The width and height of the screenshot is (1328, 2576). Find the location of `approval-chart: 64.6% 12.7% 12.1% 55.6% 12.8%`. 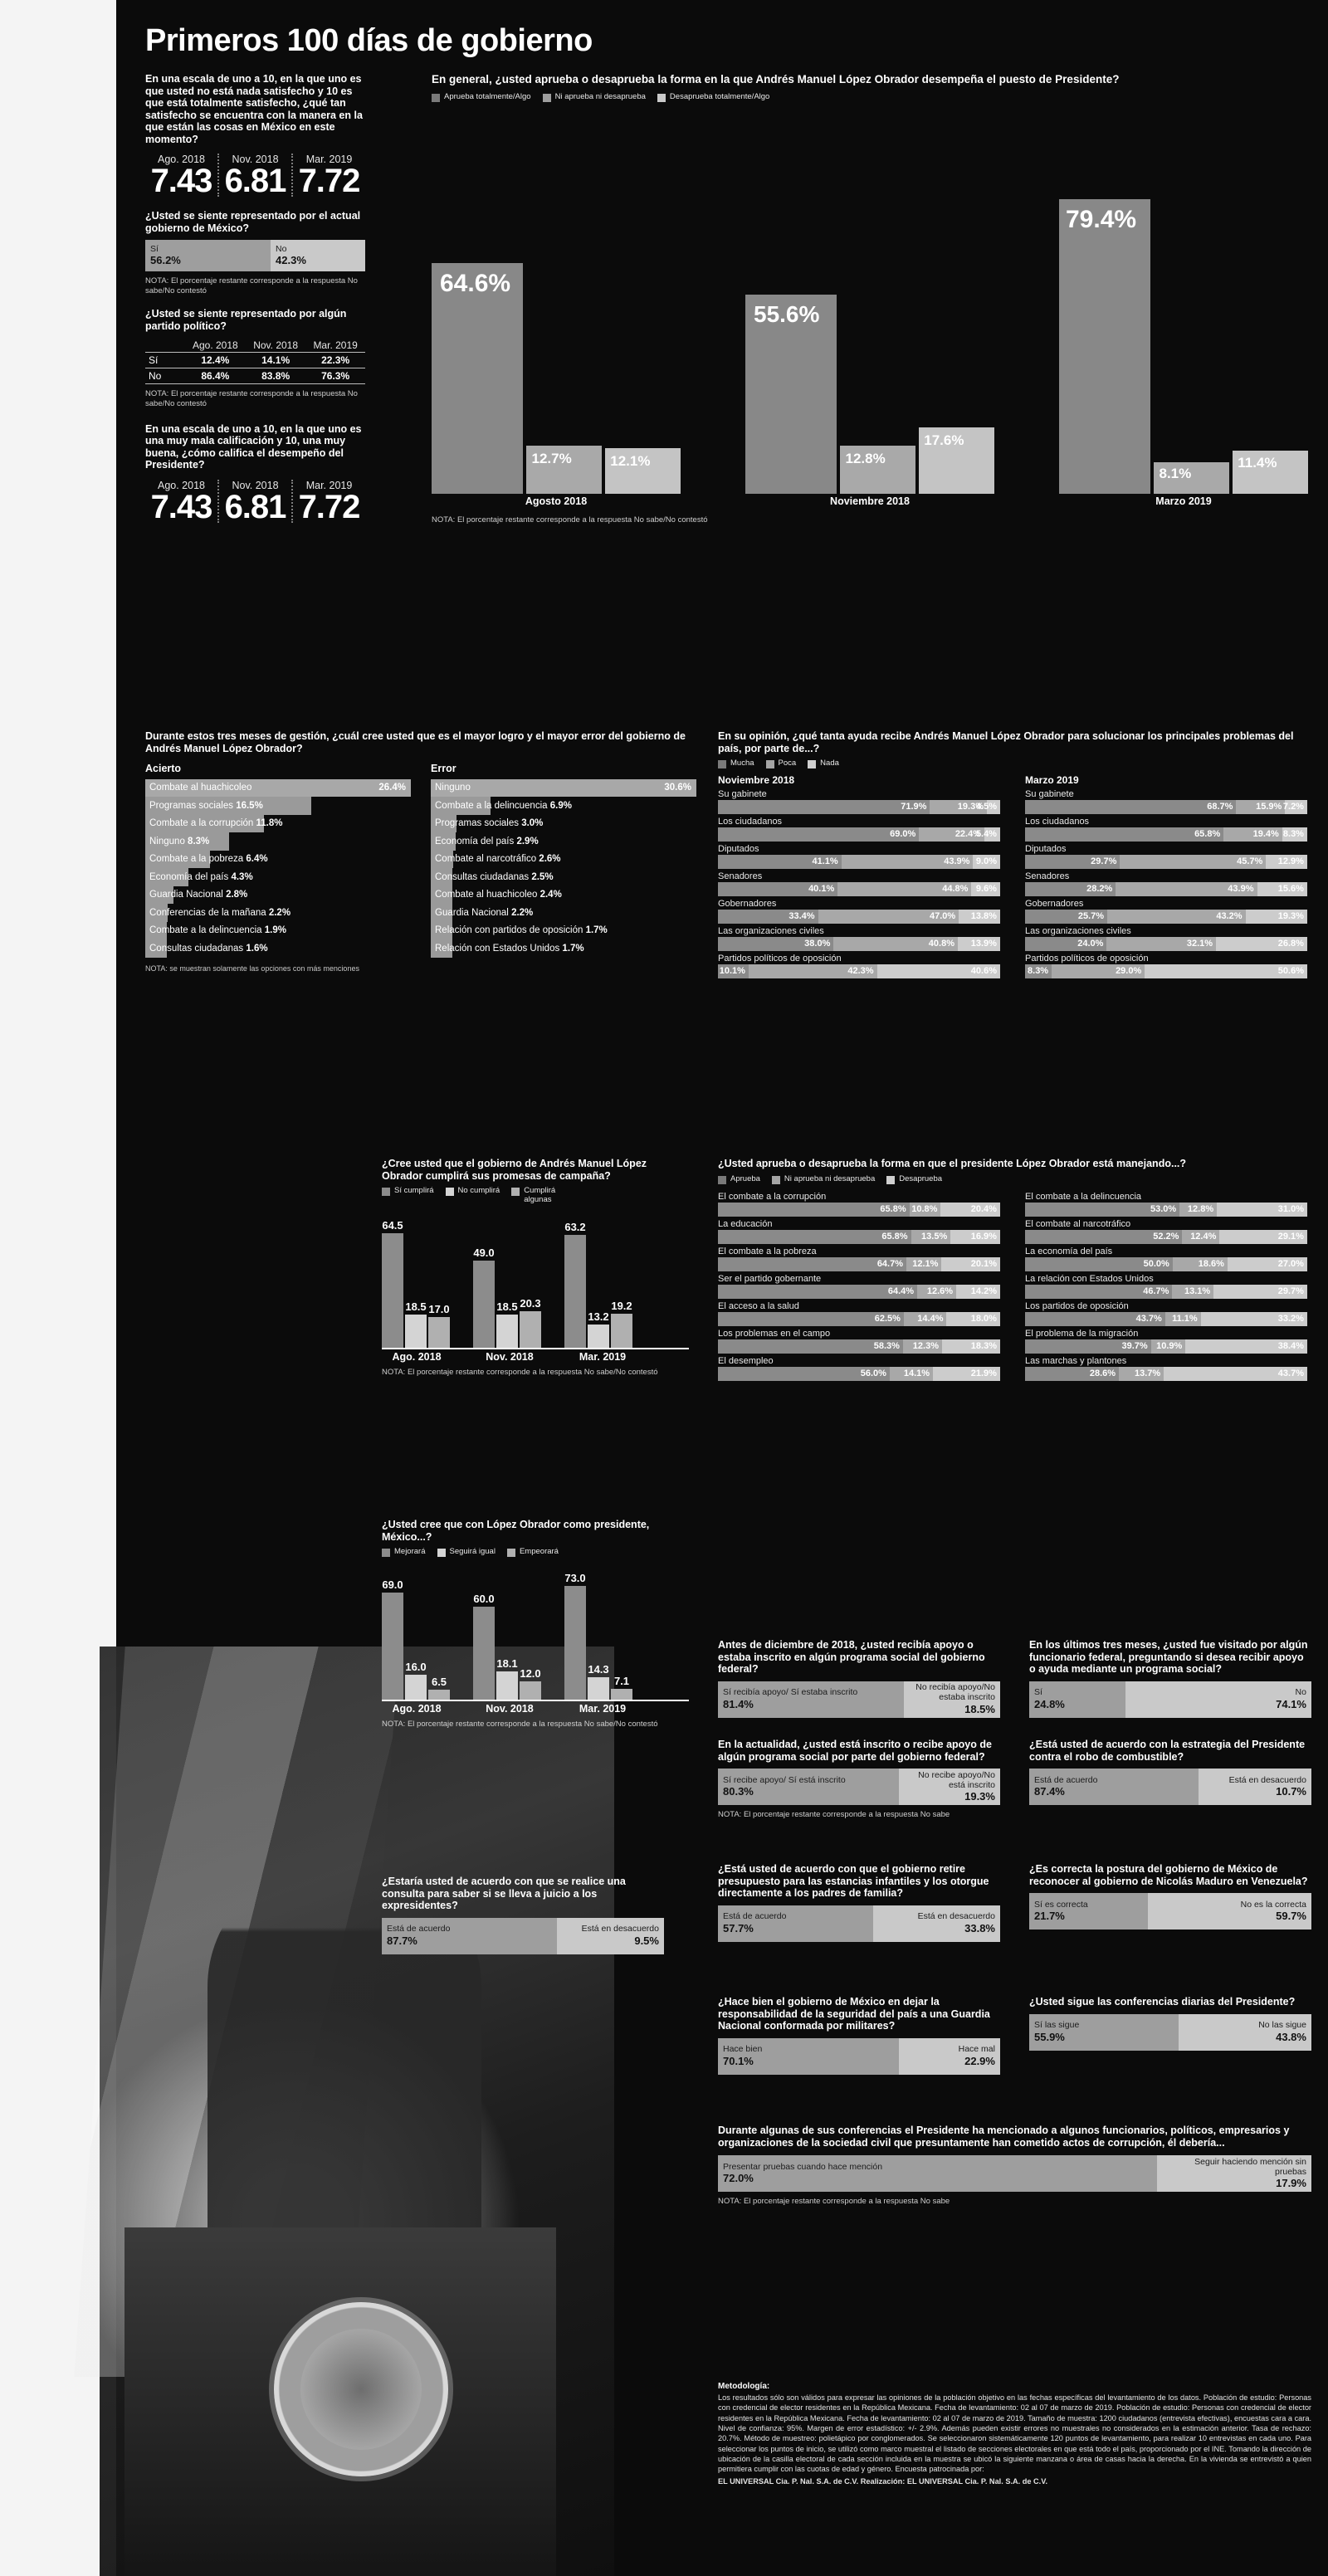

approval-chart: 64.6% 12.7% 12.1% 55.6% 12.8% is located at coordinates (871, 313).